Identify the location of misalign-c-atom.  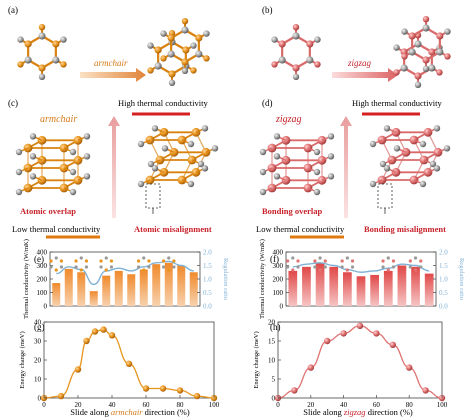
(206, 152).